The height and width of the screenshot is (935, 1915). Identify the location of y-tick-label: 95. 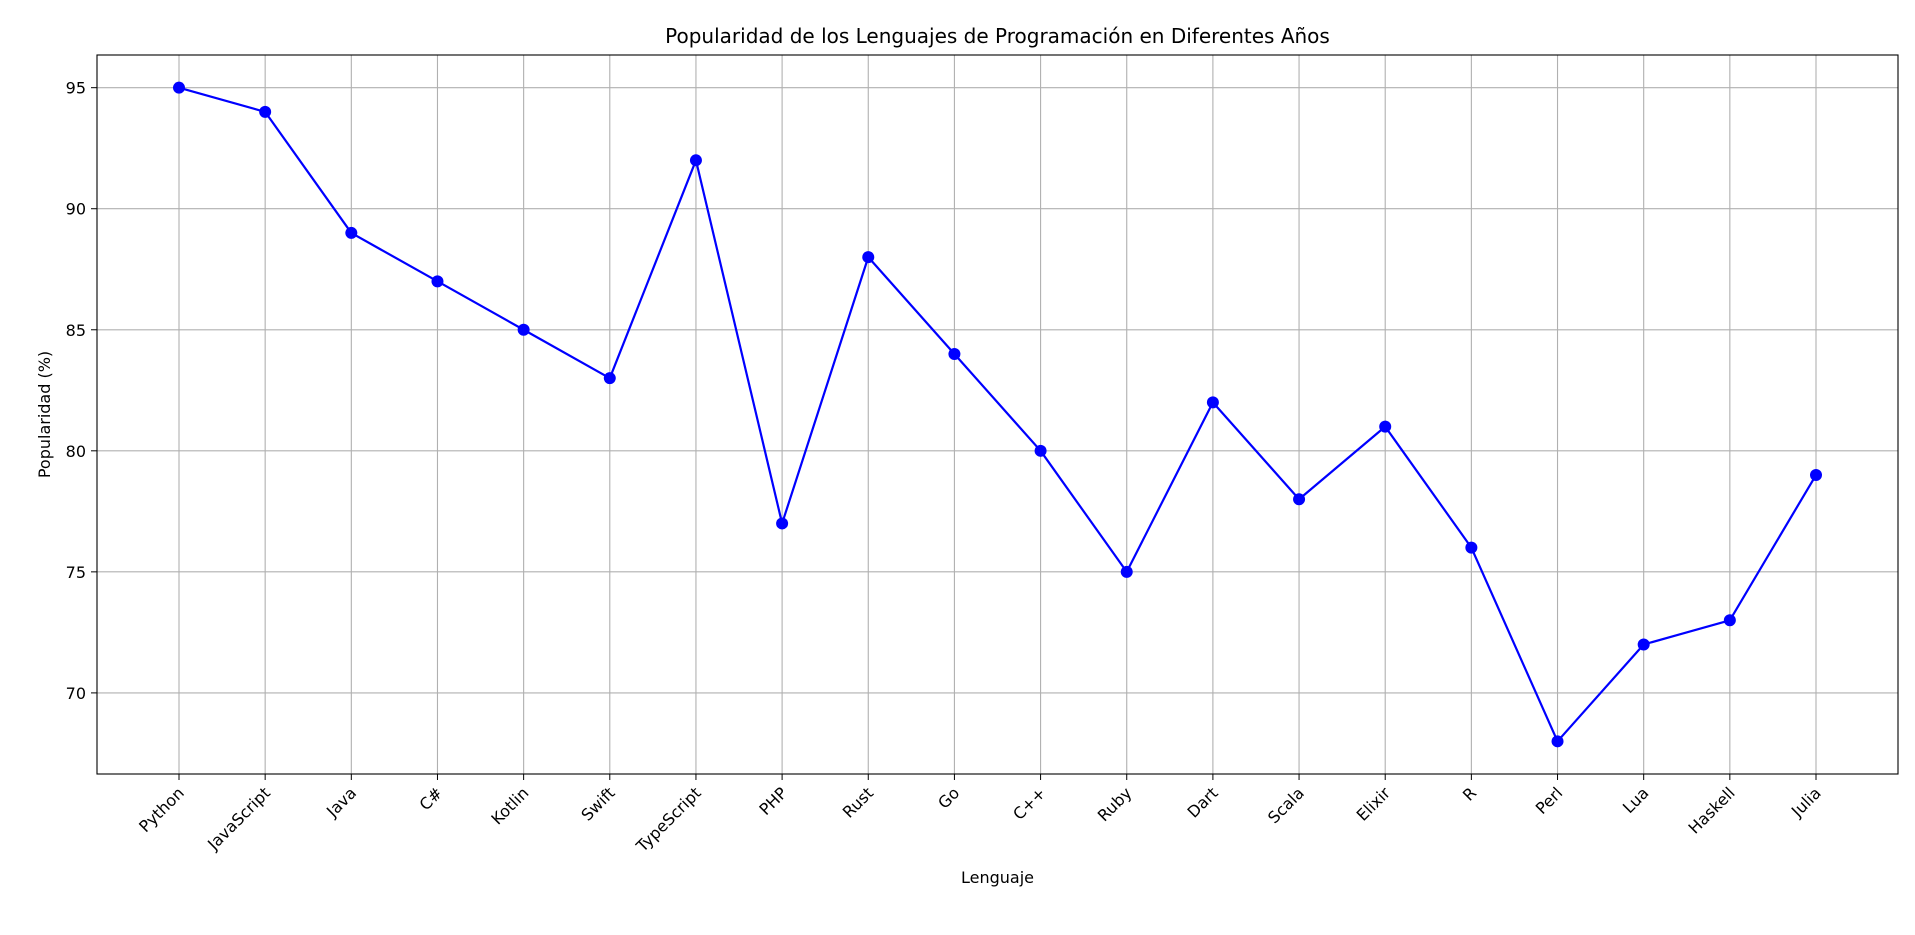
(76, 88).